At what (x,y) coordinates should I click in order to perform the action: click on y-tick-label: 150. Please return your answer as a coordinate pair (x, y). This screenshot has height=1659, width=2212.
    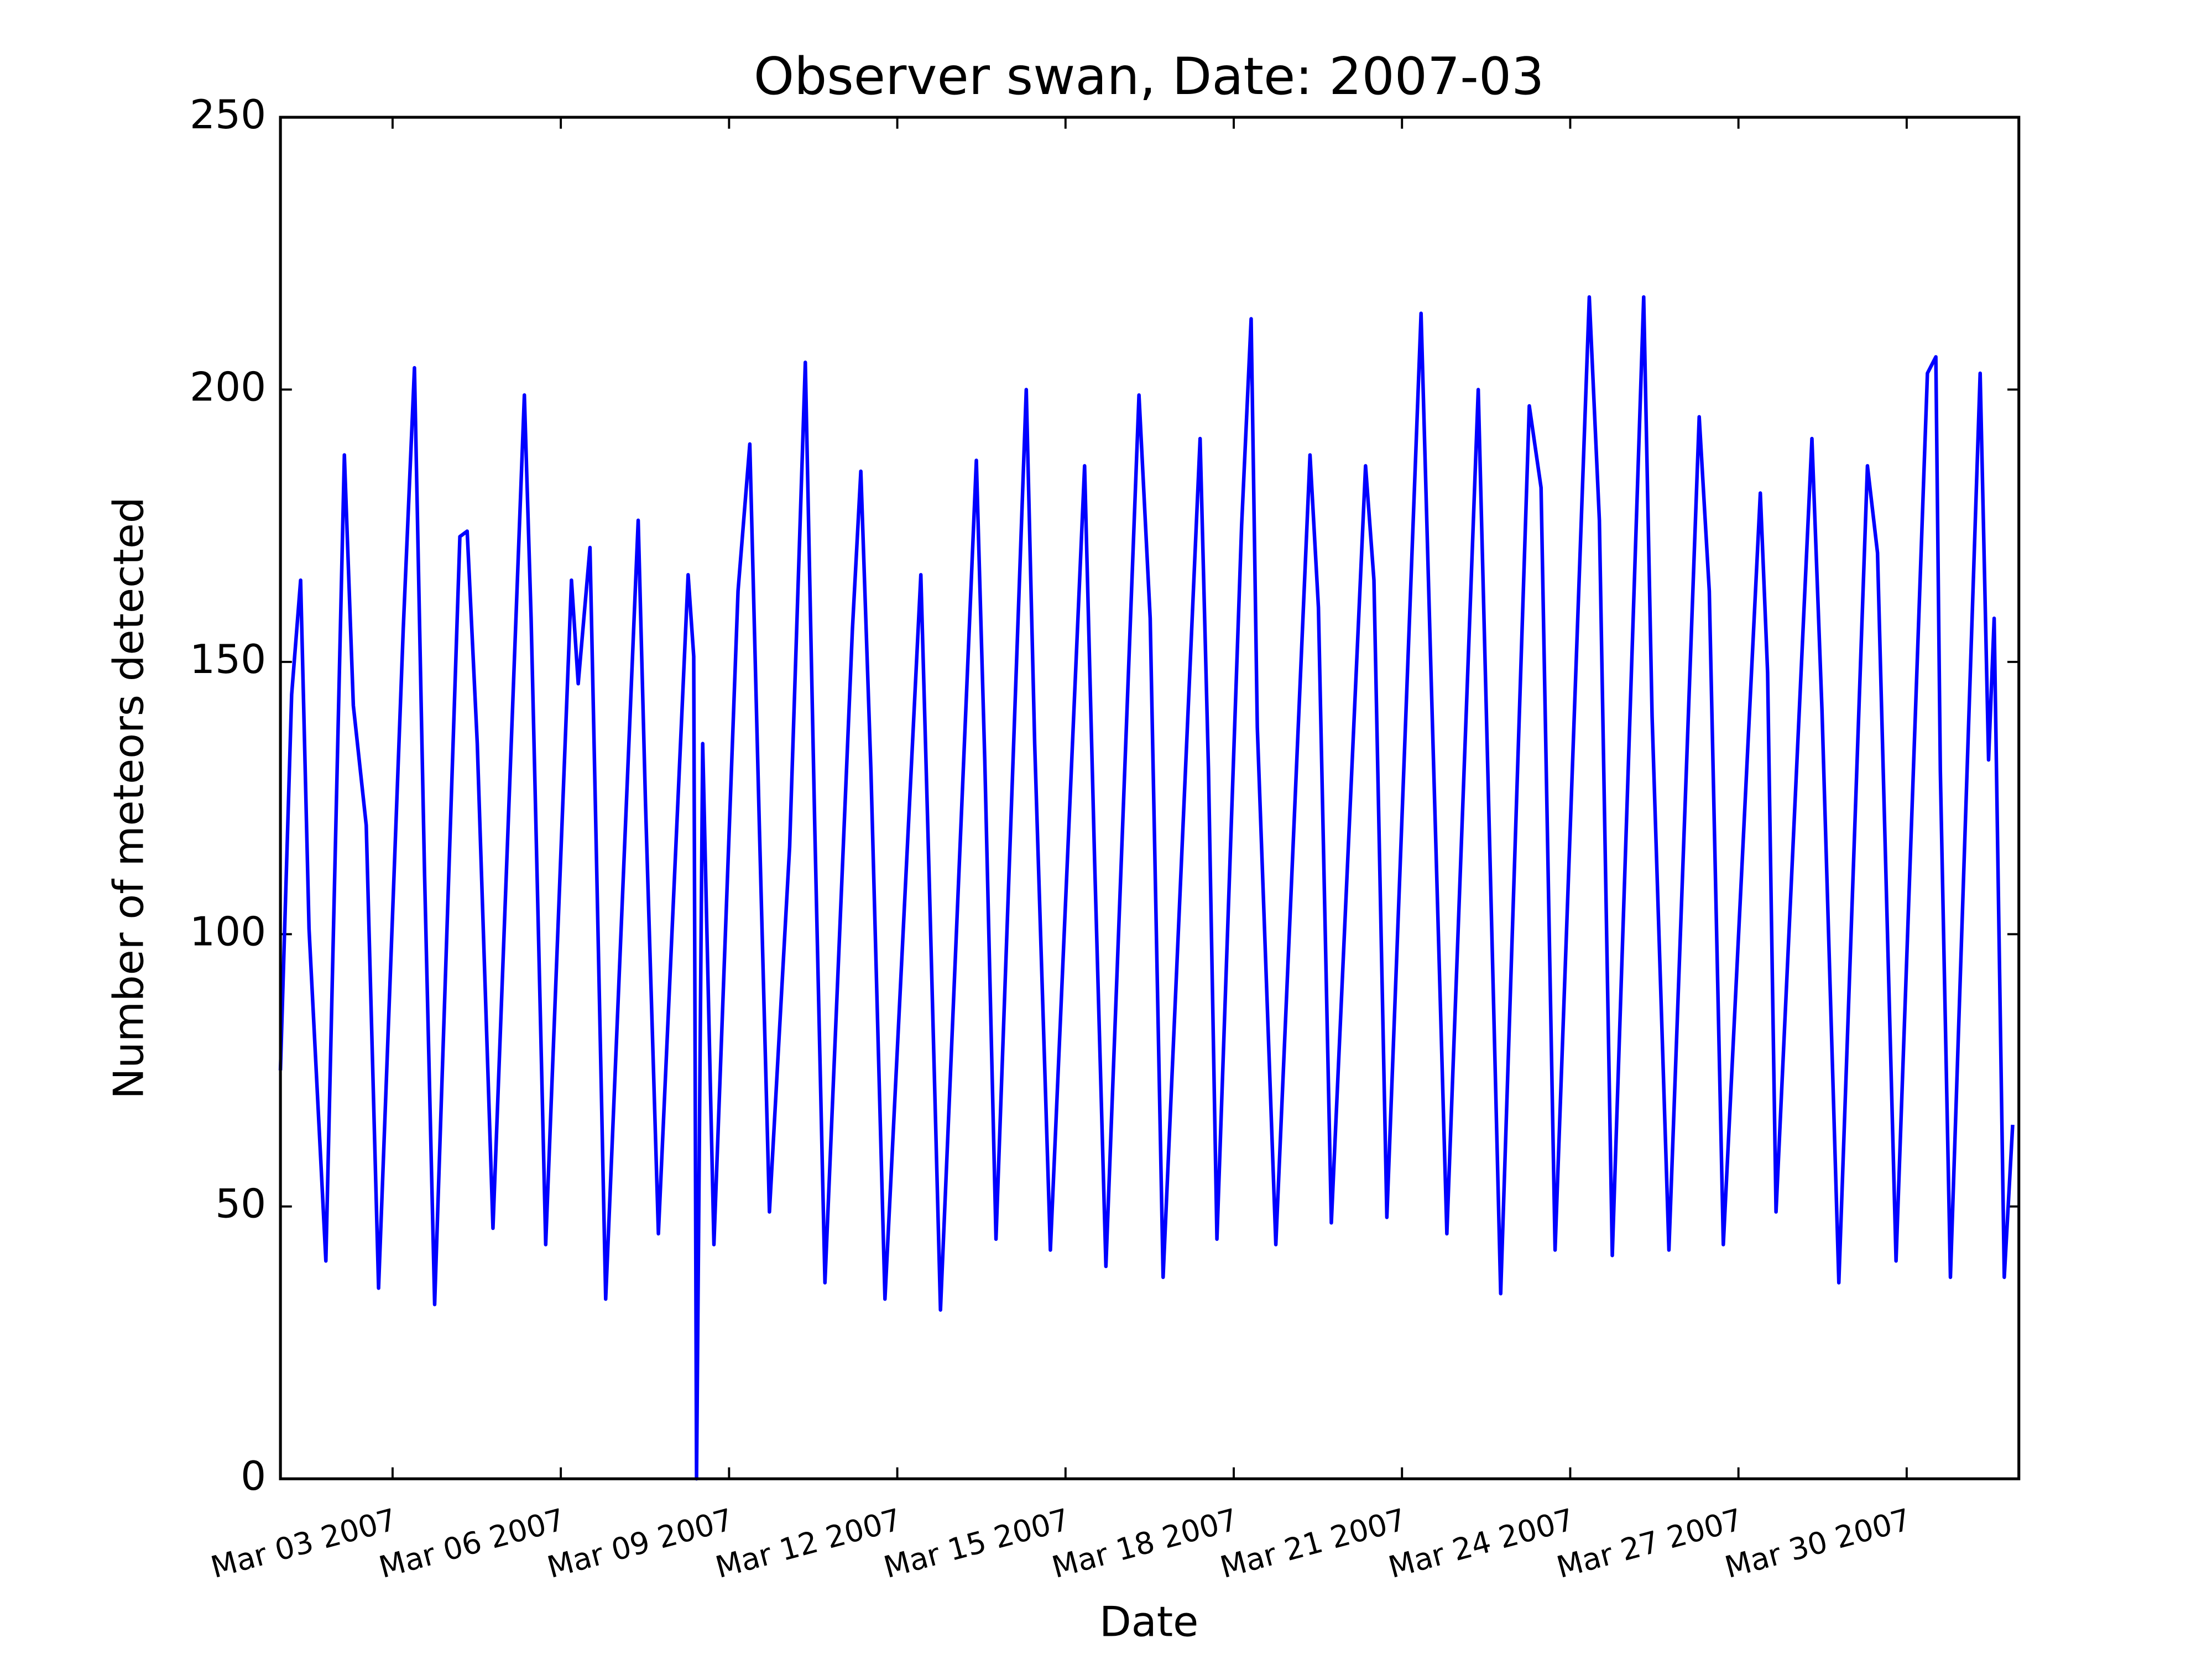
    Looking at the image, I should click on (228, 660).